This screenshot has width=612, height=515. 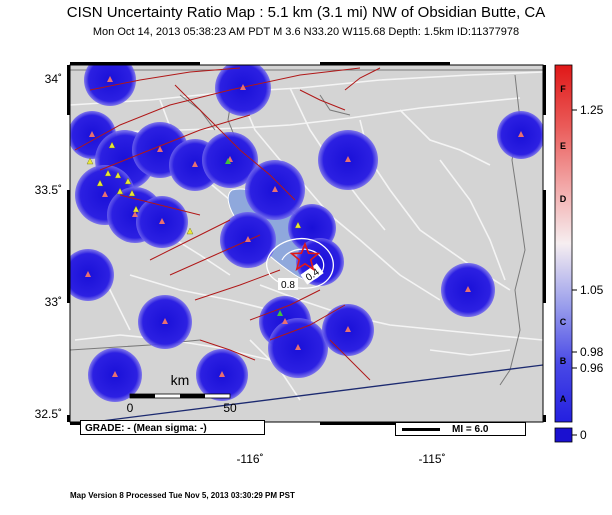 I want to click on scale-unit: km, so click(x=180, y=380).